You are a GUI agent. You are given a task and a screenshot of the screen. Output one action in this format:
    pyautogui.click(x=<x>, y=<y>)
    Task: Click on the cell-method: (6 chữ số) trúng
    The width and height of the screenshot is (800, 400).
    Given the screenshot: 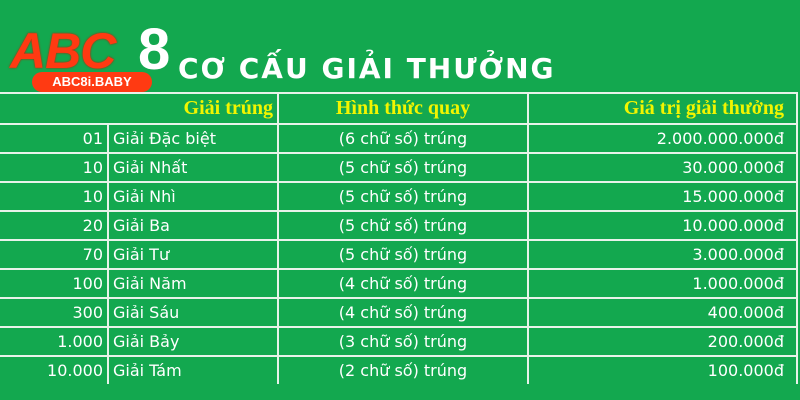 What is the action you would take?
    pyautogui.click(x=402, y=139)
    